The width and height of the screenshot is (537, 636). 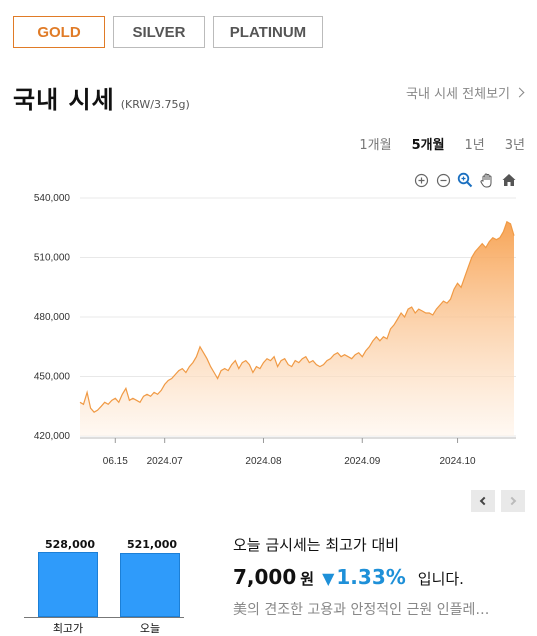 I want to click on chevron-left-icon, so click(x=483, y=501).